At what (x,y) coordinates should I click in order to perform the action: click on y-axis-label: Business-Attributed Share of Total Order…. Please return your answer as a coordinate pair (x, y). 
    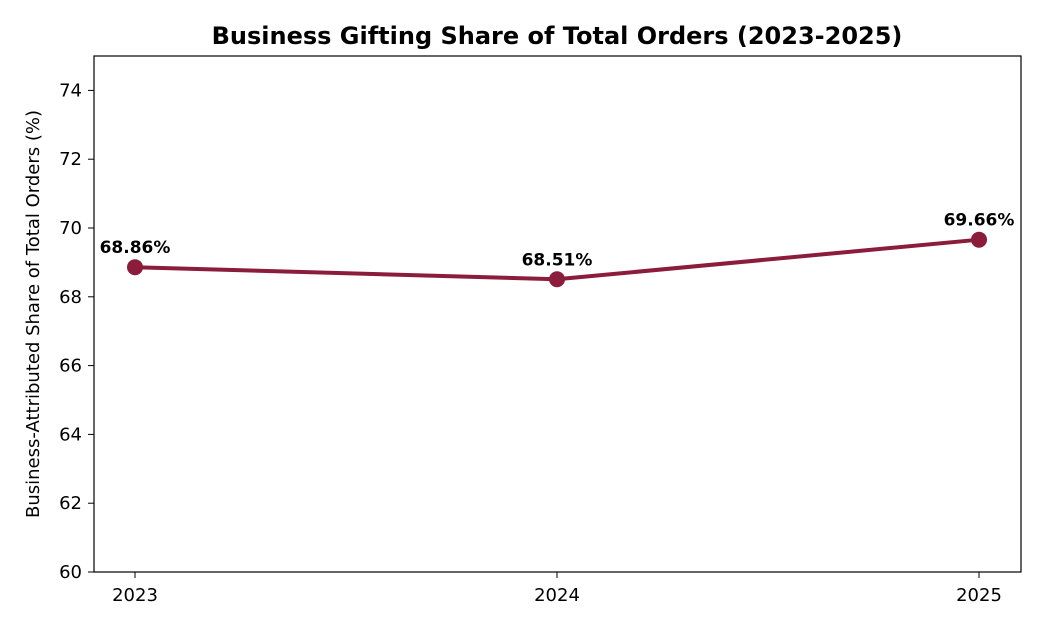
    Looking at the image, I should click on (33, 314).